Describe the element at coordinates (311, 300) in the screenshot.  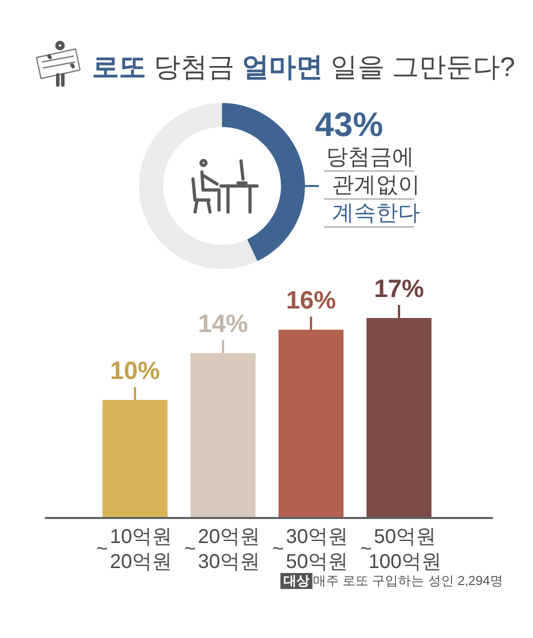
I see `data-label: 16%` at that location.